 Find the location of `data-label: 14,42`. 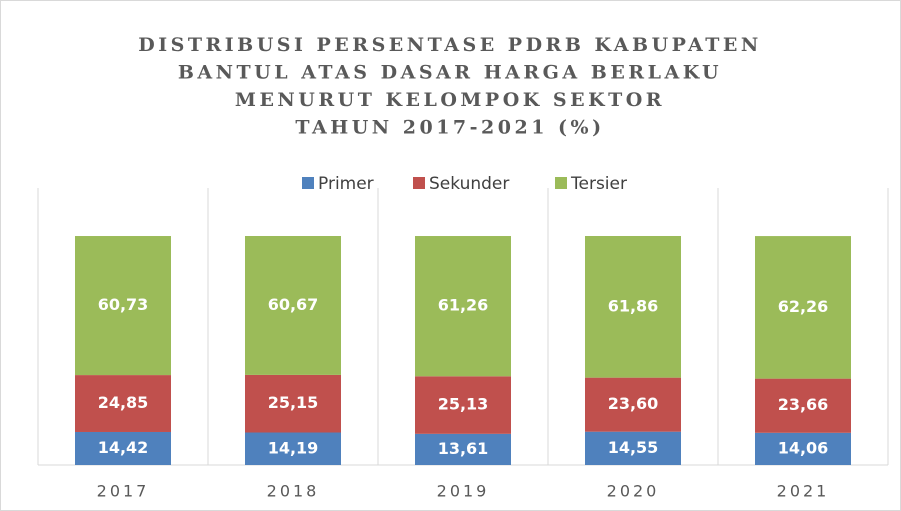

data-label: 14,42 is located at coordinates (123, 447).